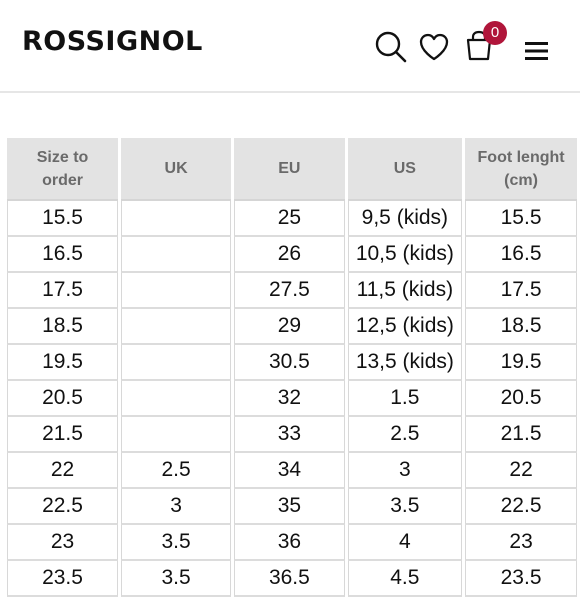 This screenshot has height=597, width=580. I want to click on table-row: 18.5 29 12,5 (kids) 18.5, so click(292, 327).